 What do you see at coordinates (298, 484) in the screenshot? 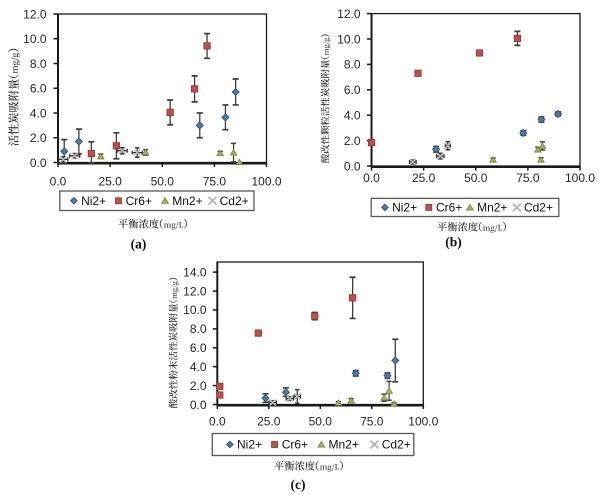
I see `svg-text: (c)` at bounding box center [298, 484].